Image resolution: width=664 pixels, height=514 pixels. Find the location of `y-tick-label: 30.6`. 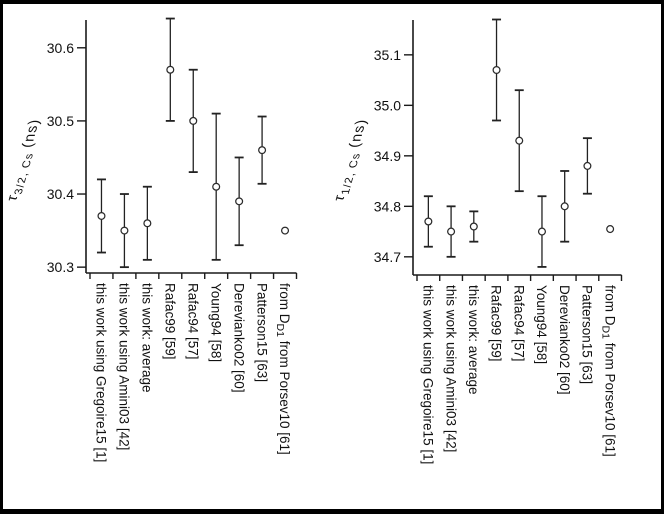

y-tick-label: 30.6 is located at coordinates (60, 48).